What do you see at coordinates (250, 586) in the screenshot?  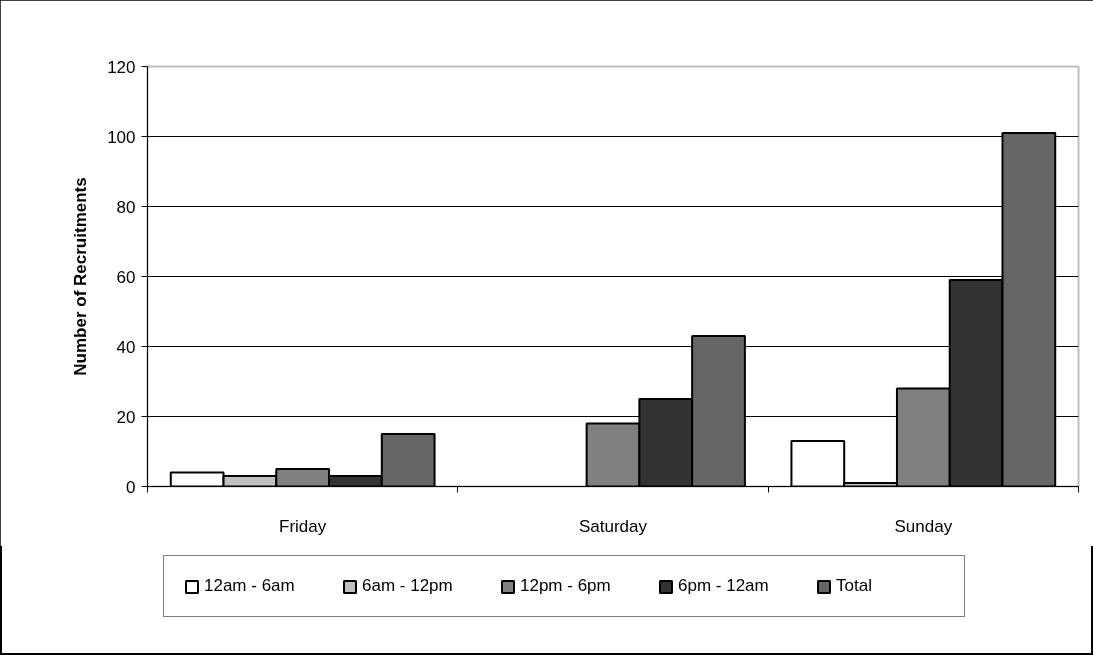 I see `legend-label: 12am - 6am` at bounding box center [250, 586].